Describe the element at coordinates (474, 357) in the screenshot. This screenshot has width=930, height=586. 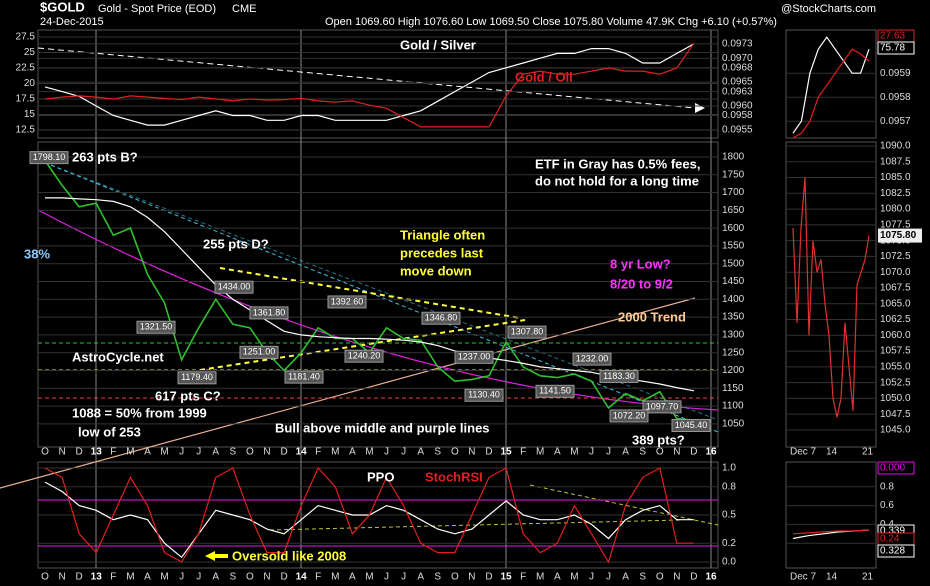
I see `price-label: 1237.00` at that location.